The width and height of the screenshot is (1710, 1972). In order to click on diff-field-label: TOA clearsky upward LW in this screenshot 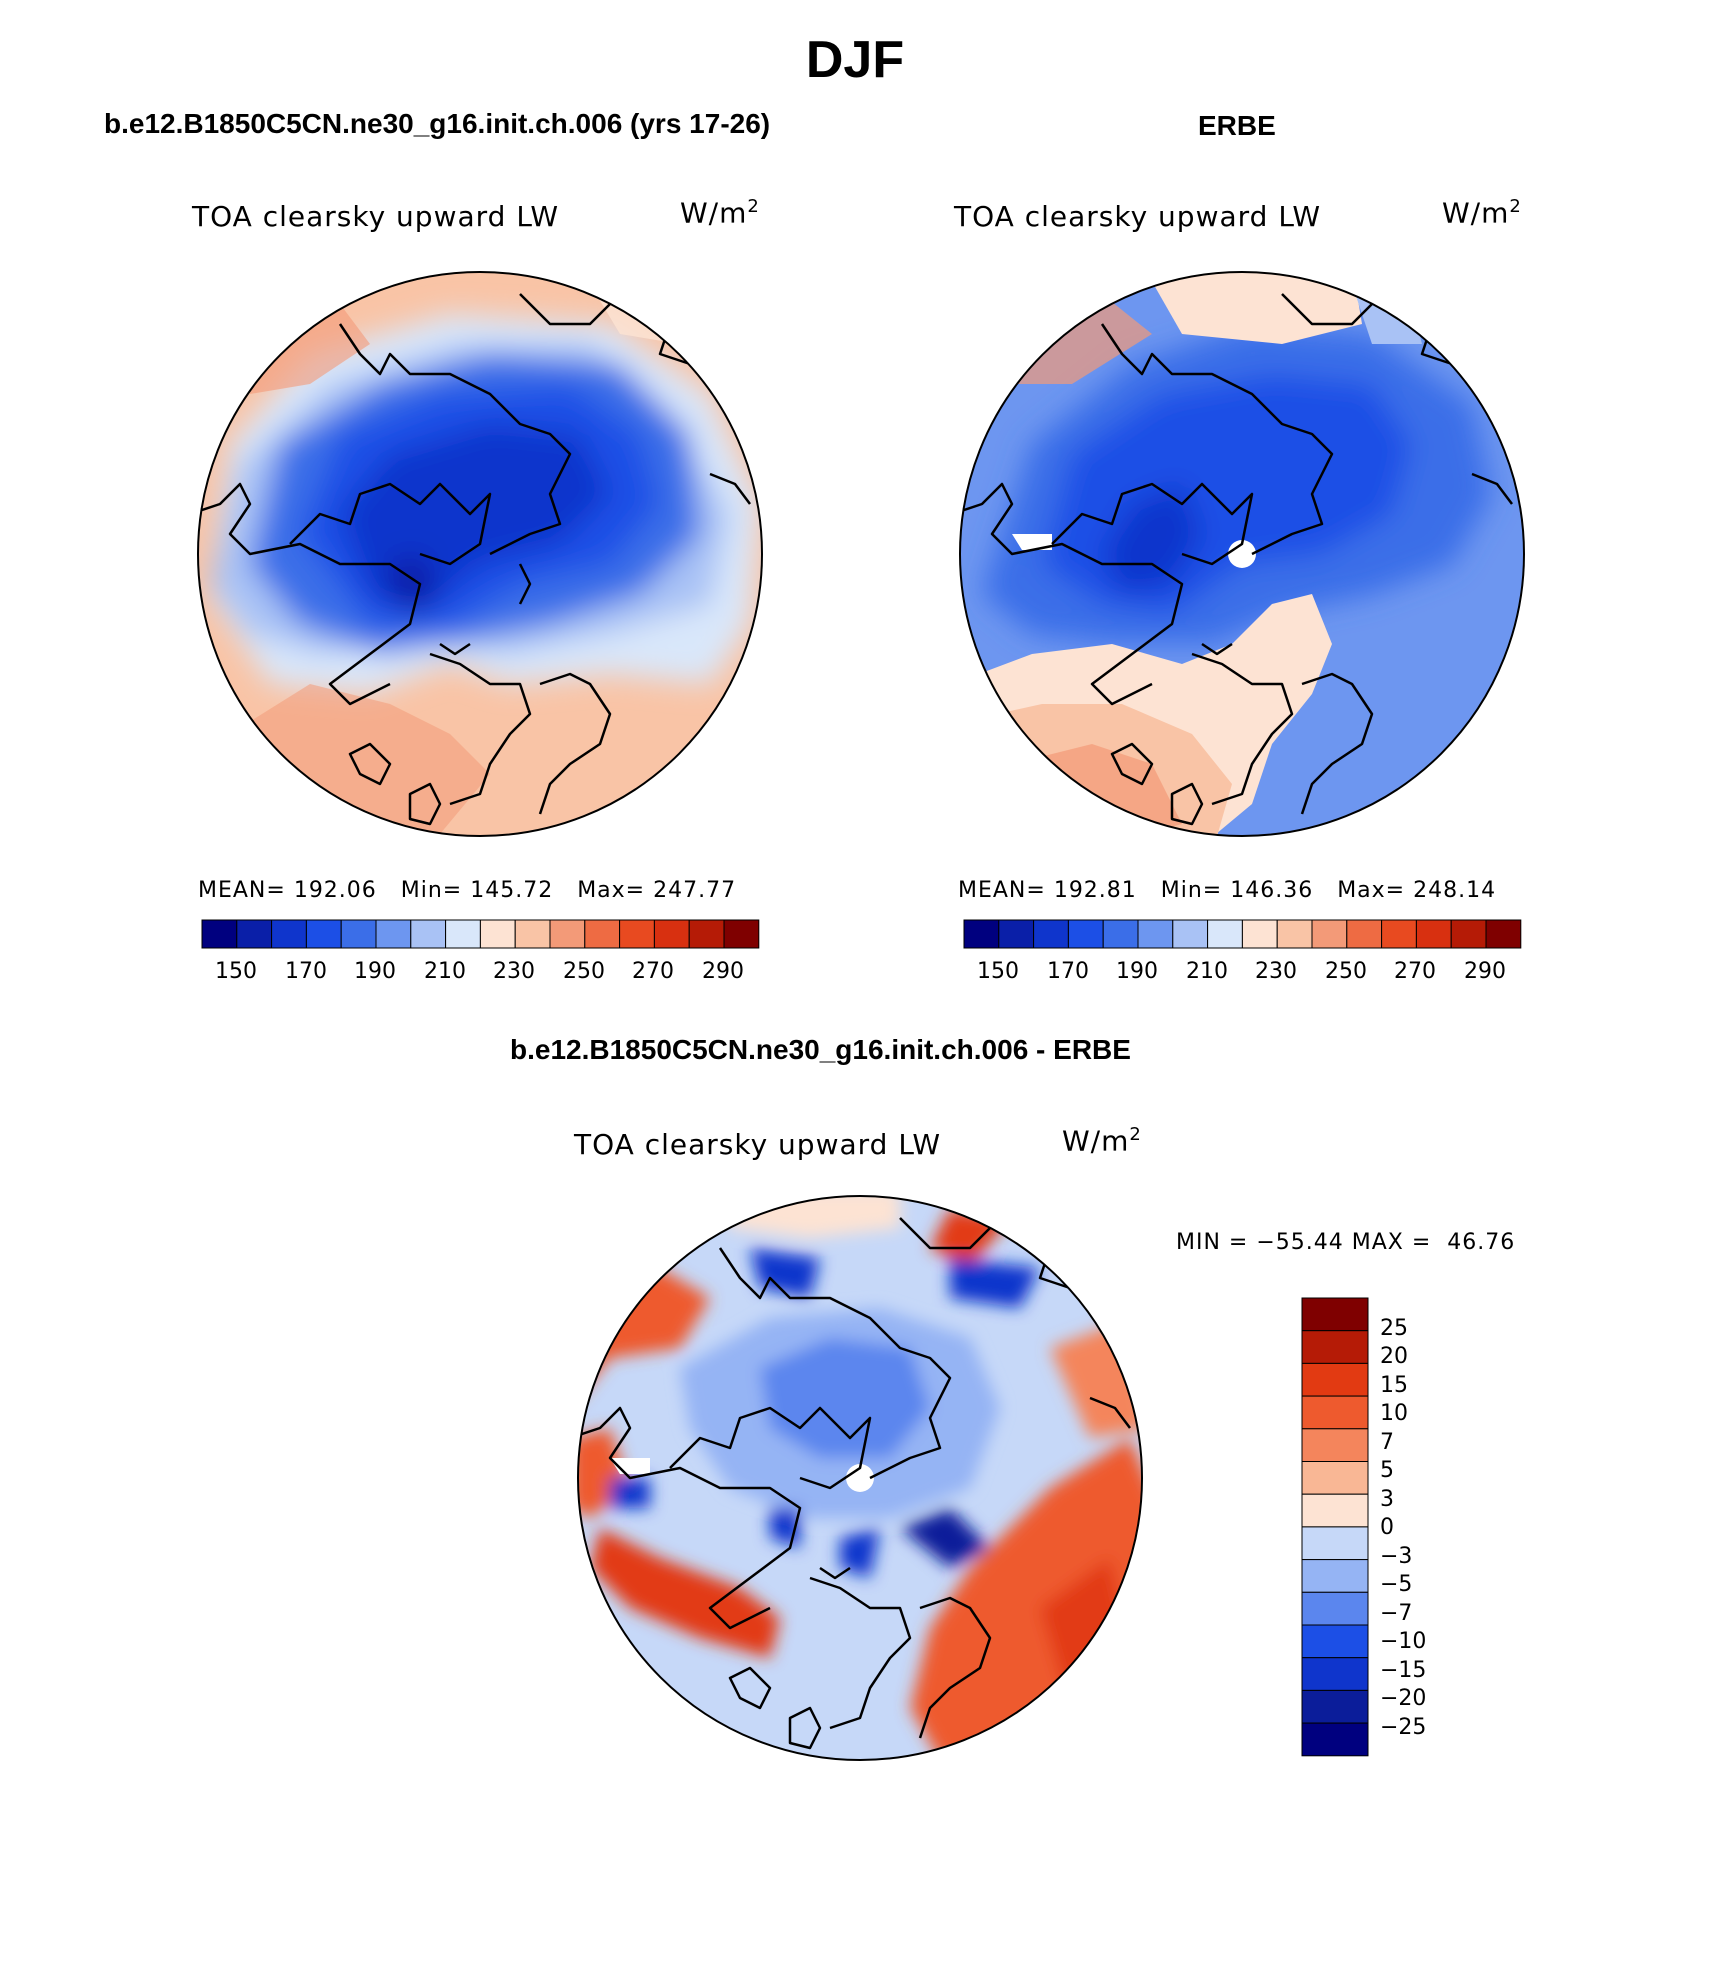, I will do `click(758, 1144)`.